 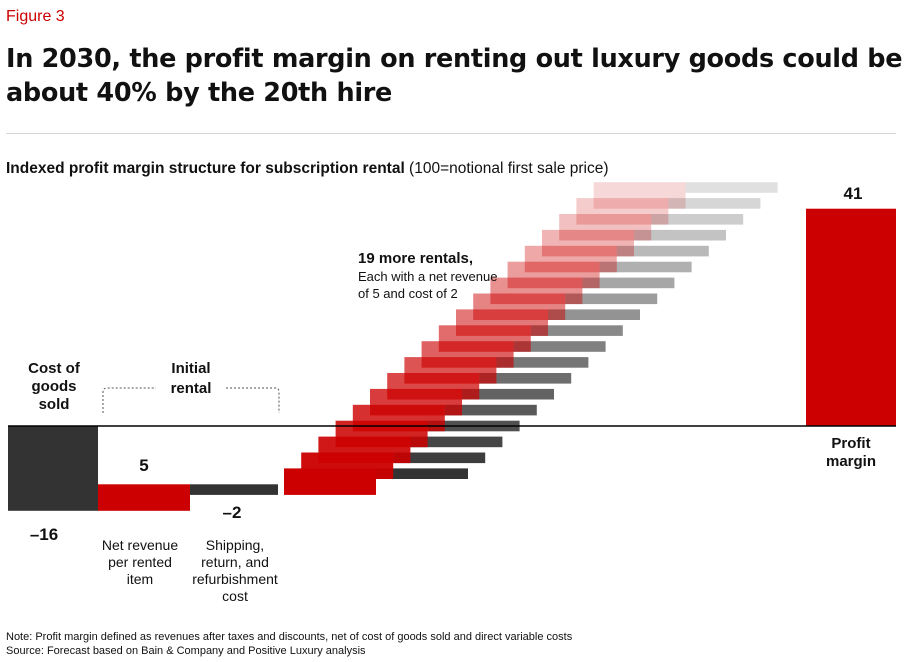 I want to click on value-label-shipping: –2, so click(x=232, y=512).